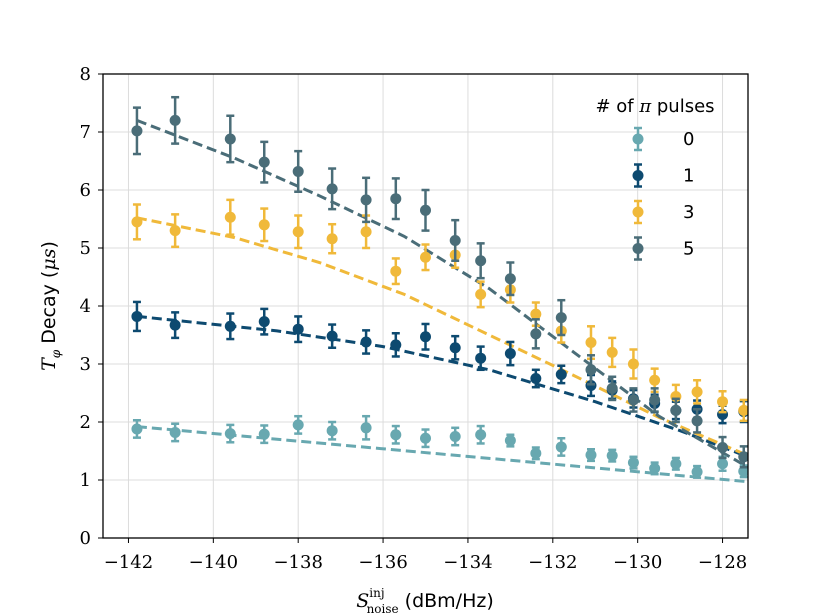  What do you see at coordinates (49, 310) in the screenshot?
I see `y-axis-label-text: Decay (` at bounding box center [49, 310].